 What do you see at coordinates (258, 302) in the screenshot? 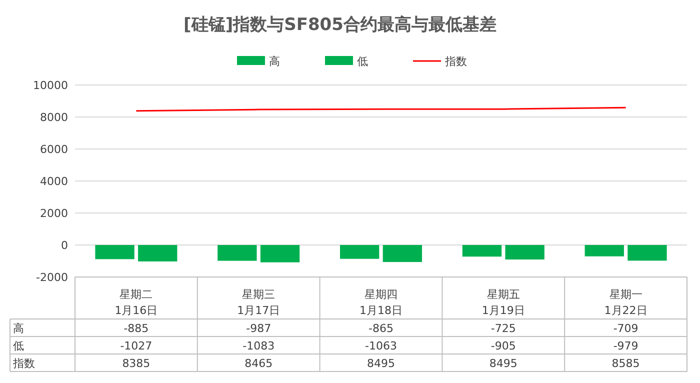
I see `x-tick-label: 星期三 1月17日` at bounding box center [258, 302].